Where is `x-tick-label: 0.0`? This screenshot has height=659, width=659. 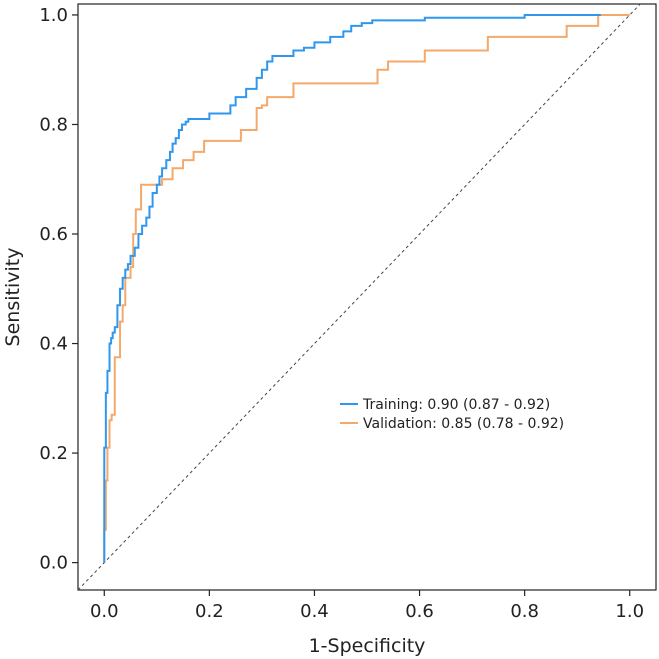 x-tick-label: 0.0 is located at coordinates (104, 611).